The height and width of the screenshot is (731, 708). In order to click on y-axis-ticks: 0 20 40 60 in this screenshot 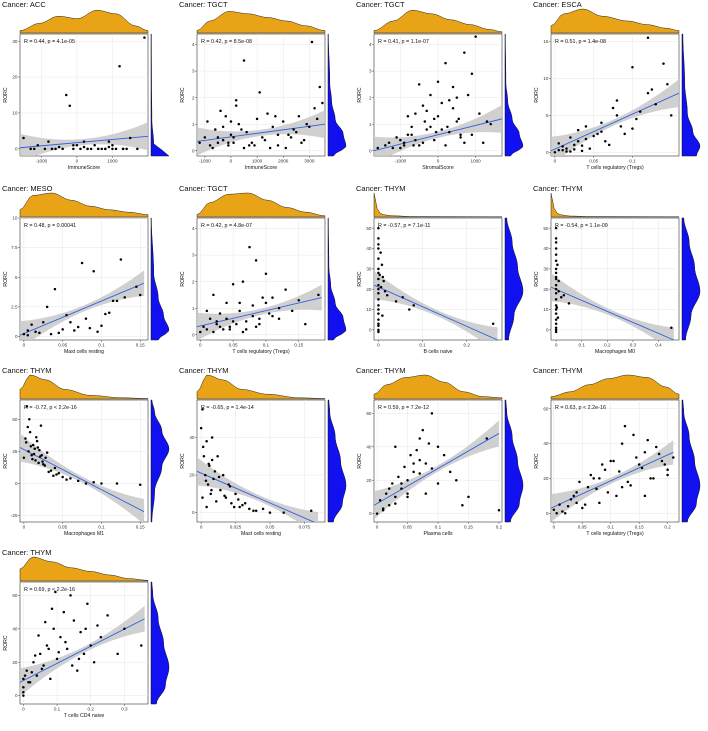, I will do `click(547, 461)`.